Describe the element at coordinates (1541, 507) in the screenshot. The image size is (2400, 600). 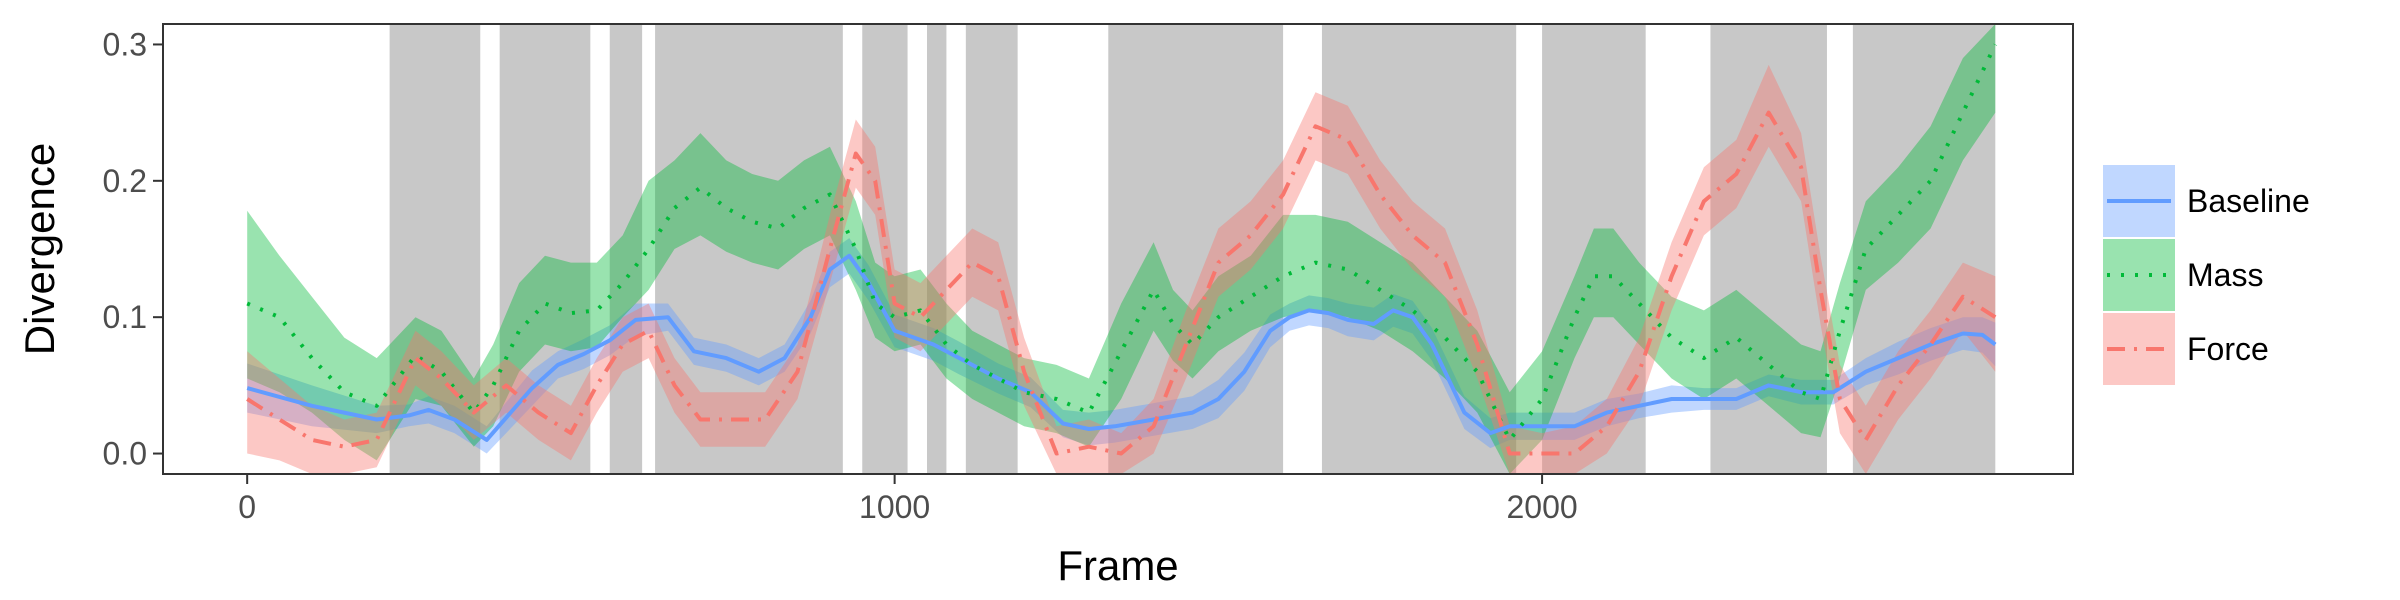
I see `x-tick-label: 2000` at that location.